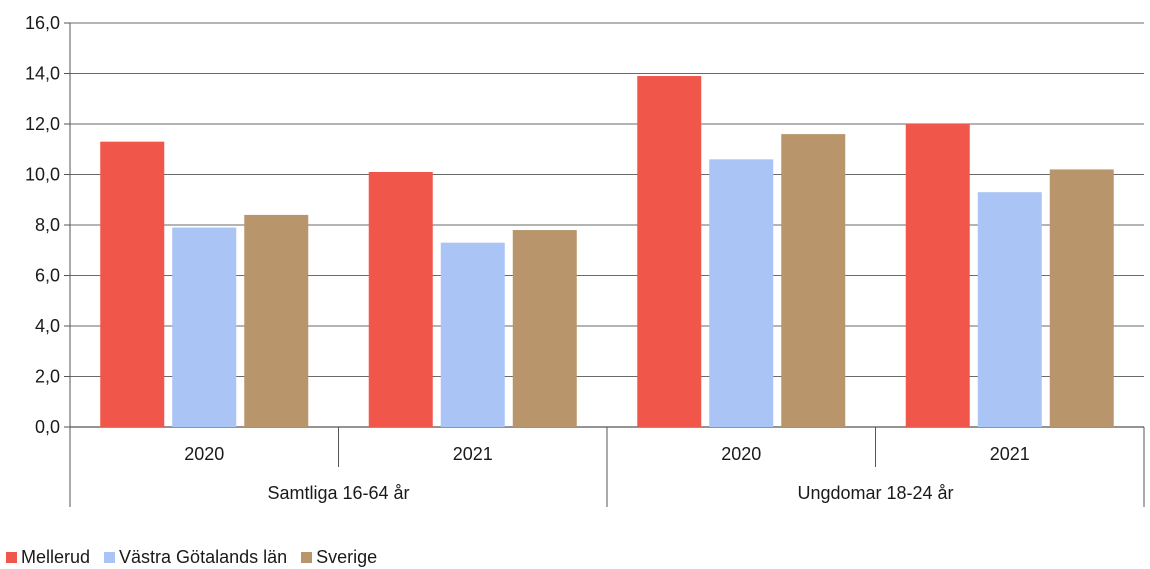  What do you see at coordinates (347, 557) in the screenshot?
I see `legend-label: Sverige` at bounding box center [347, 557].